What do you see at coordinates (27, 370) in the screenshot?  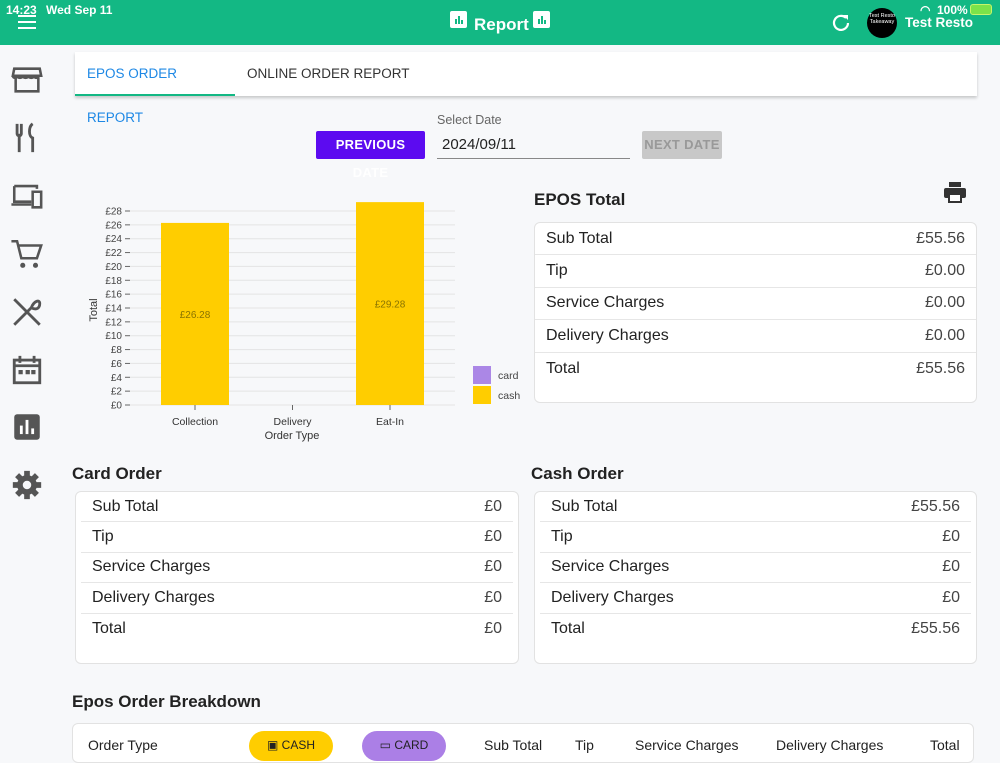 I see `calendar-icon` at bounding box center [27, 370].